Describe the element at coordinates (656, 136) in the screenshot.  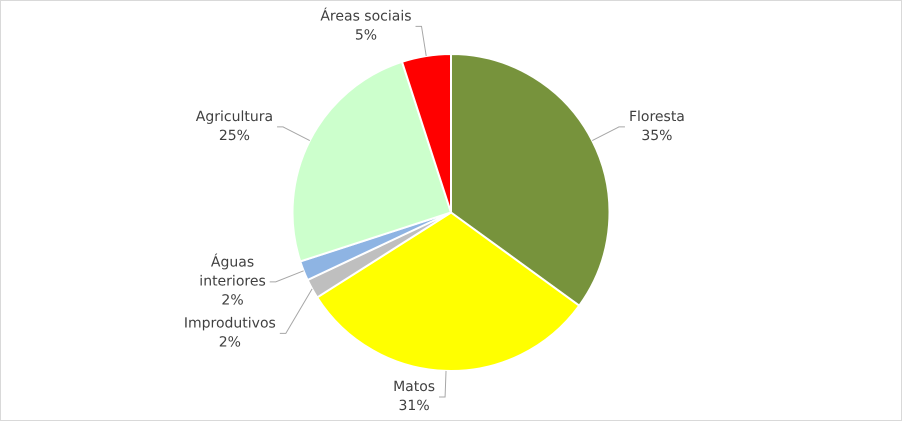
I see `data-label: 35%` at that location.